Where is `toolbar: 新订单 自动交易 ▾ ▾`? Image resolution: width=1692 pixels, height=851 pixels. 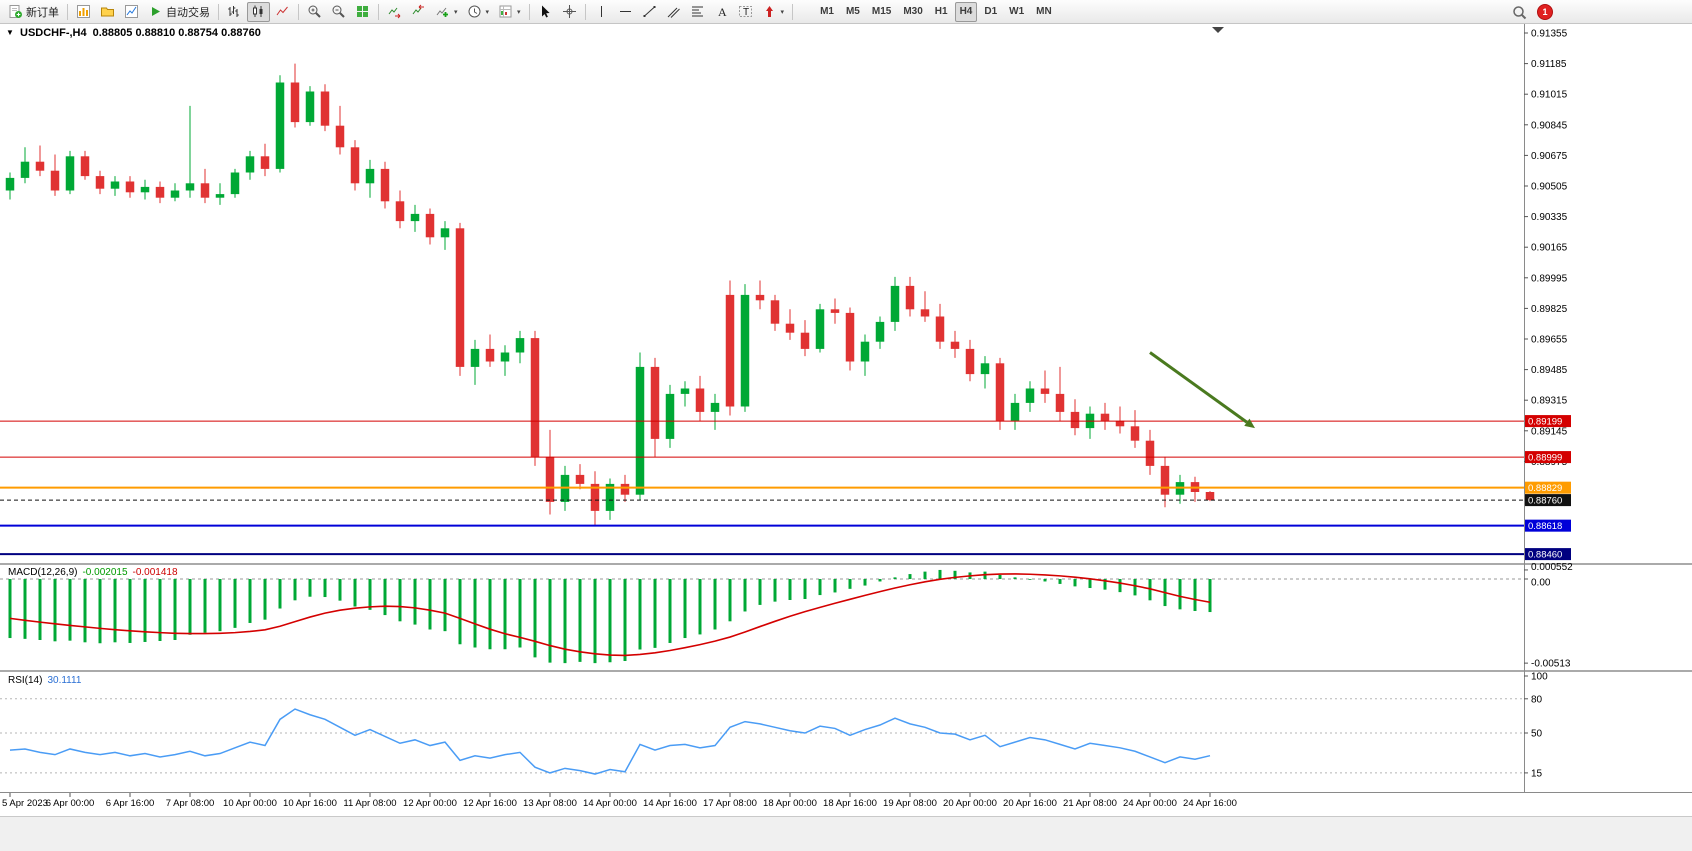
toolbar: 新订单 自动交易 ▾ ▾ is located at coordinates (846, 12).